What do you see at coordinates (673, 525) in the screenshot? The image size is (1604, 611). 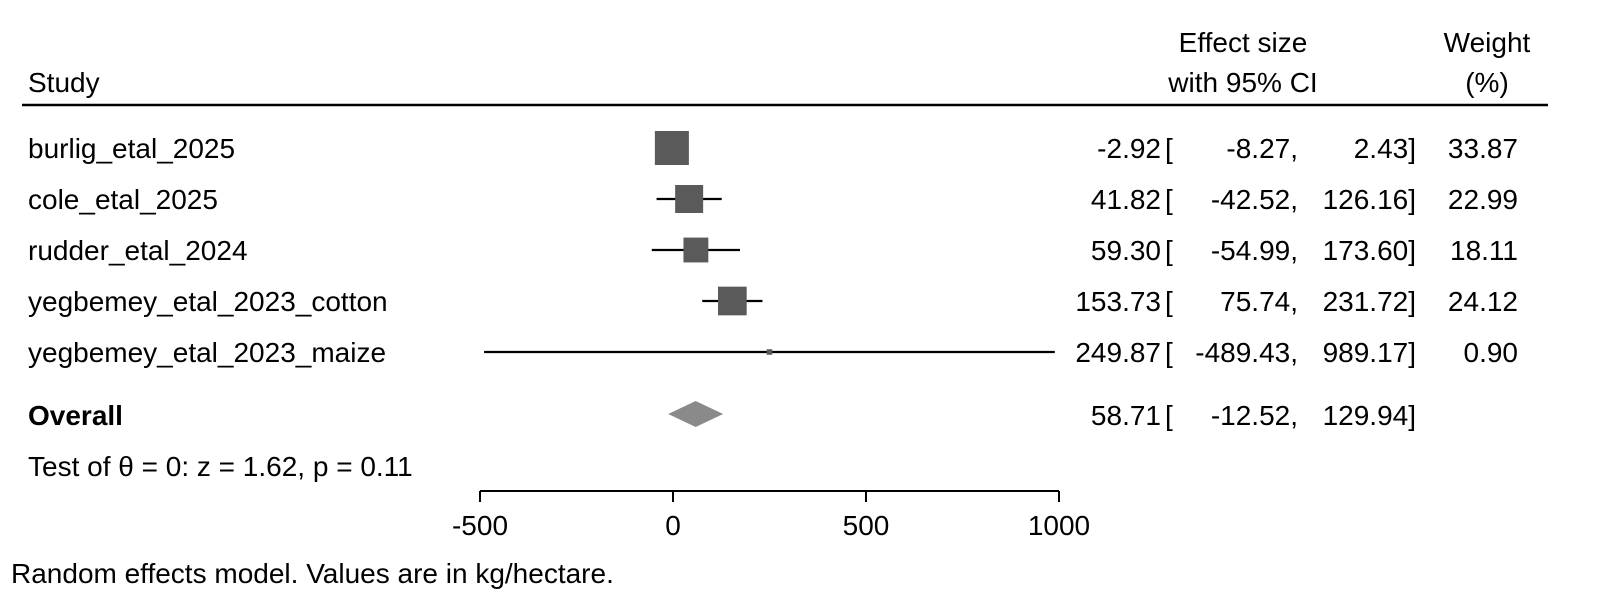 I see `x-tick-label: 0` at bounding box center [673, 525].